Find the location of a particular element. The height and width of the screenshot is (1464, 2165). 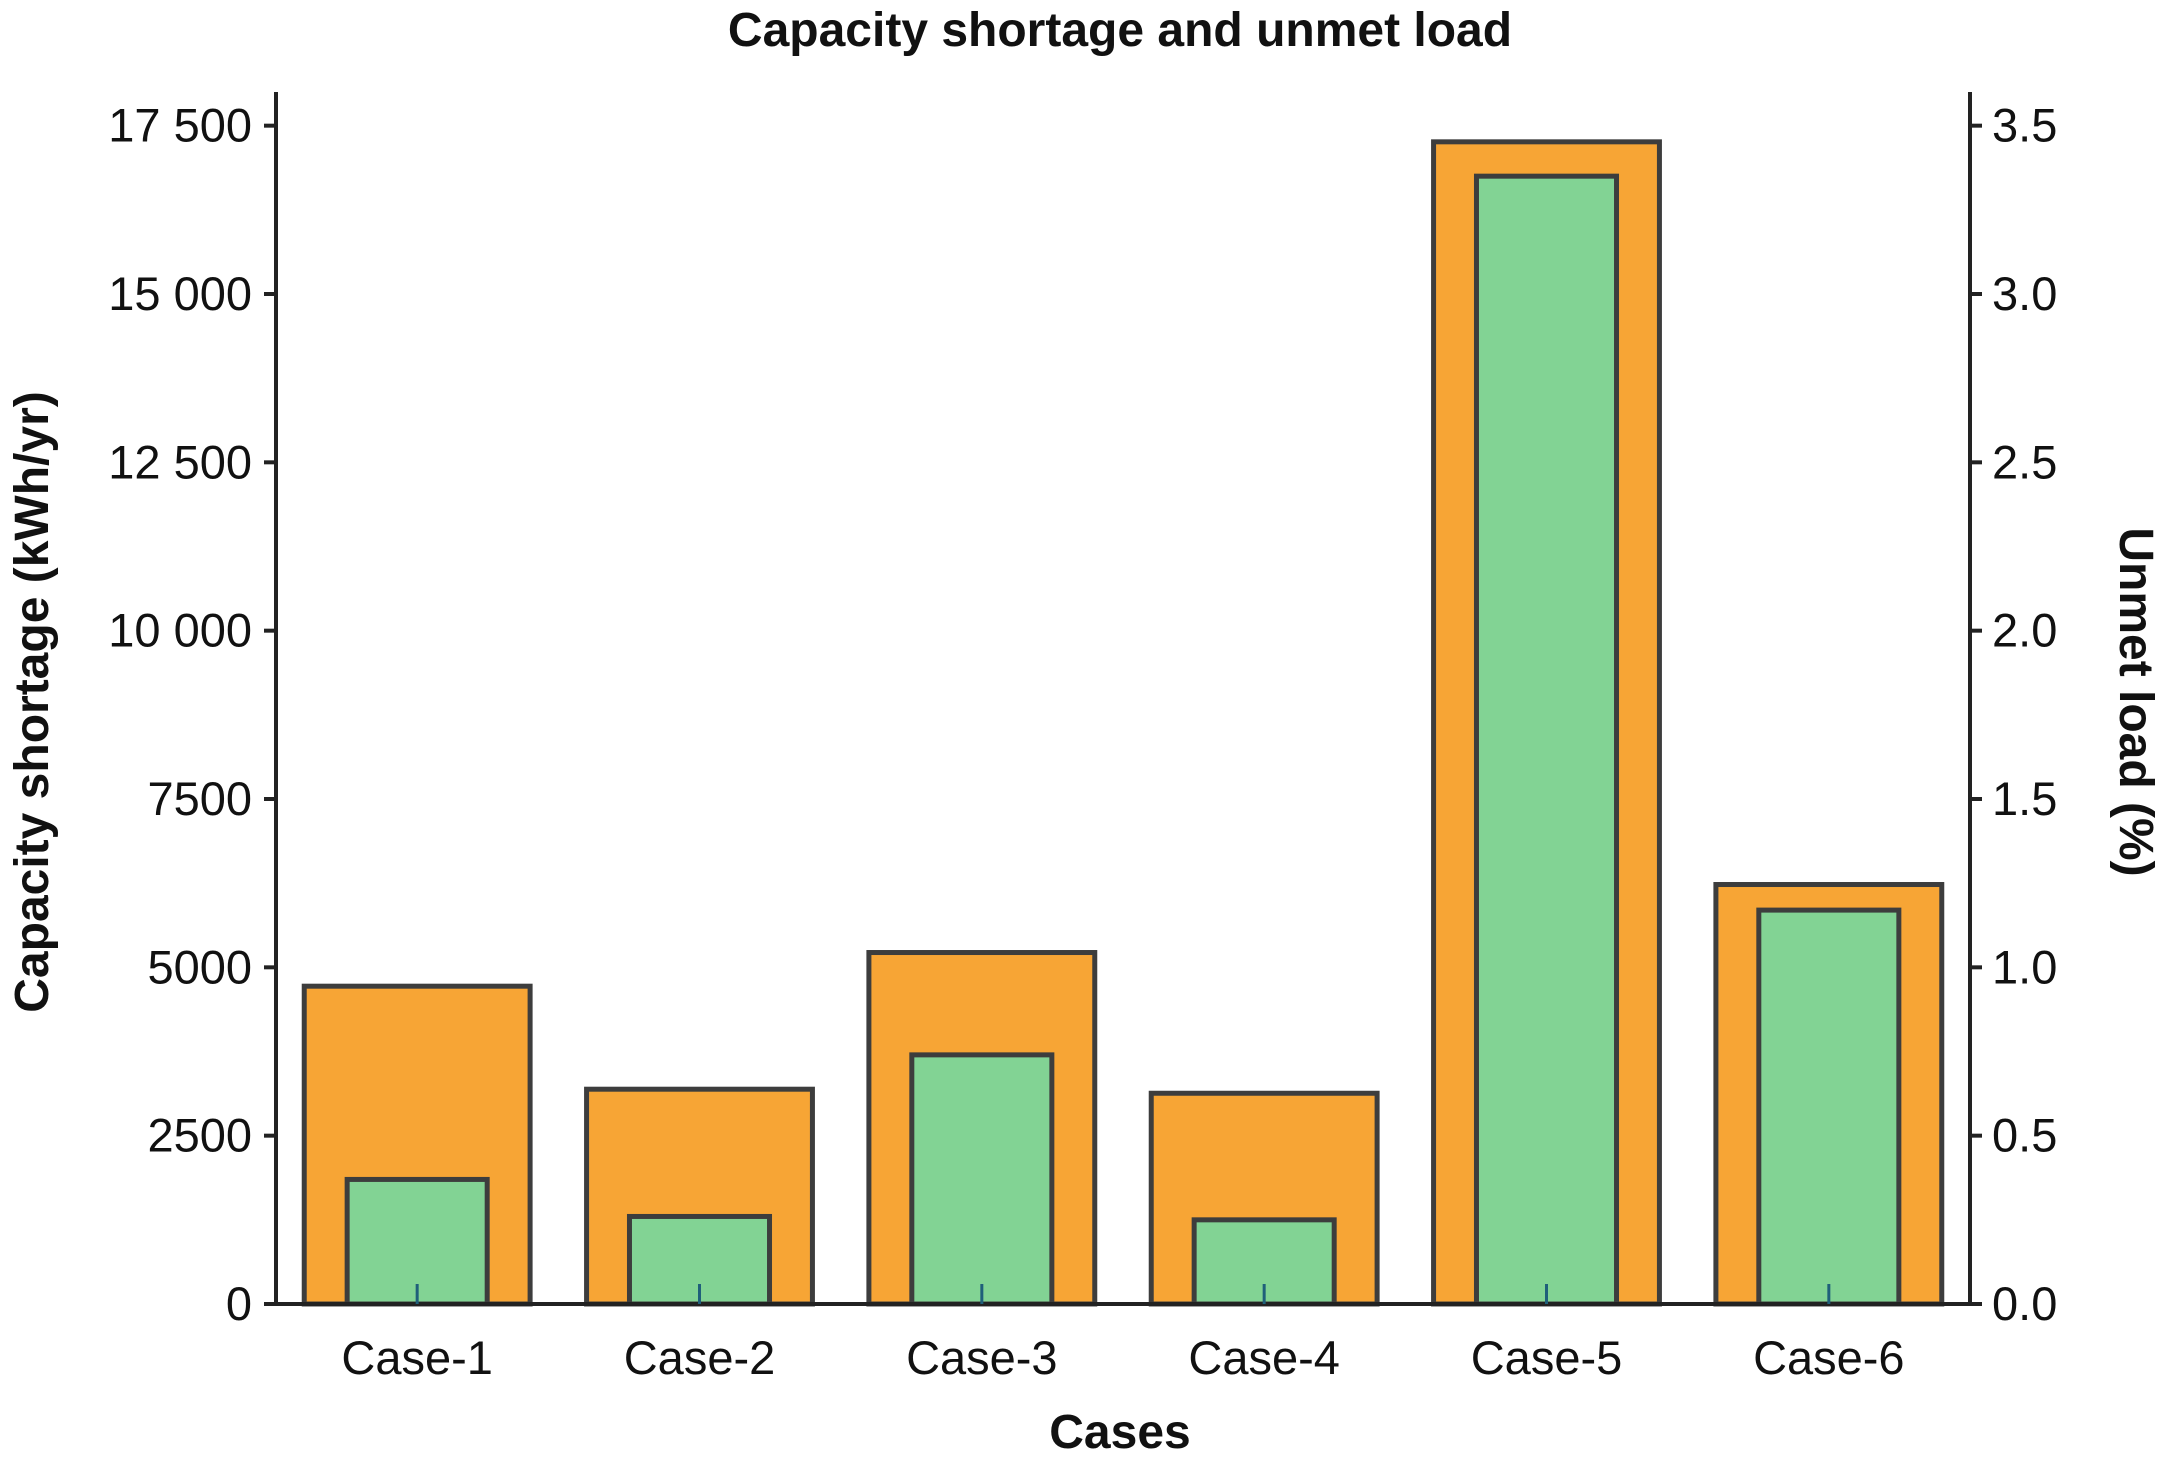

y-tick-label-6: 15 000 is located at coordinates (180, 293).